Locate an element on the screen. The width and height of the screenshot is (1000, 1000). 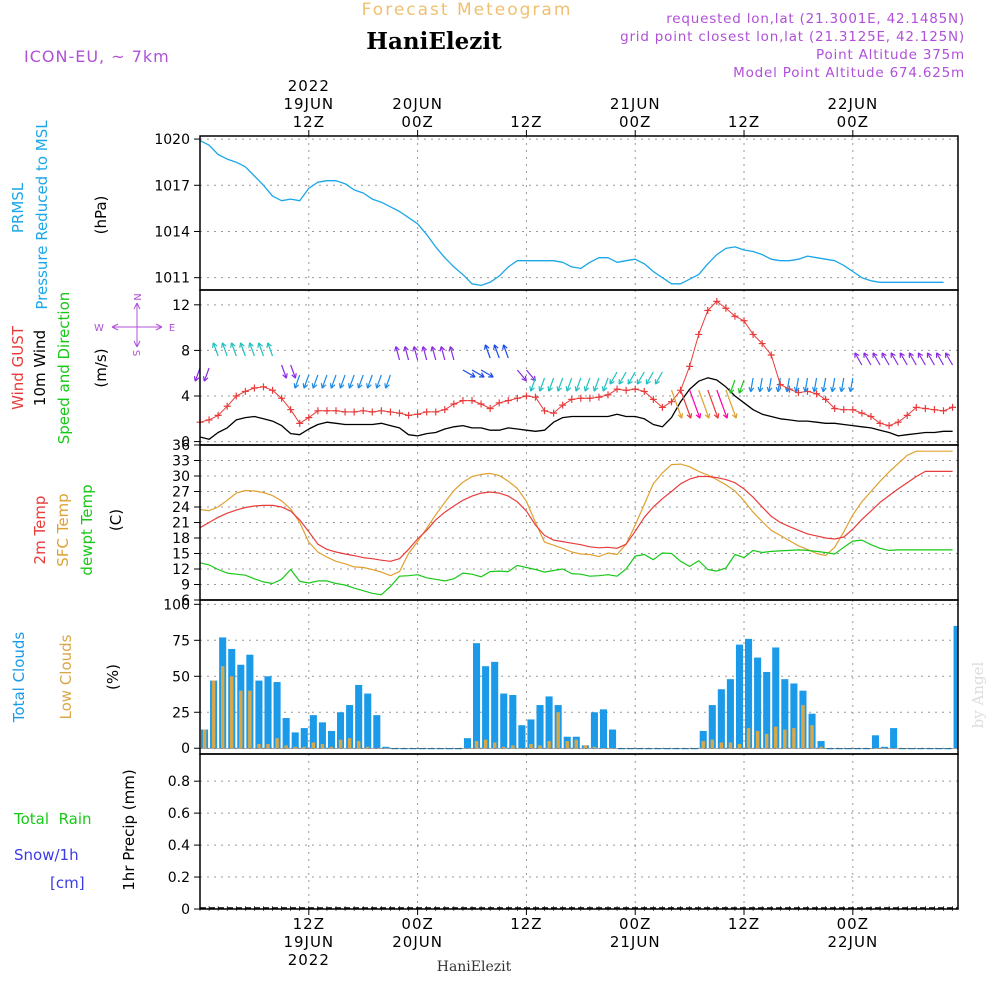
dewpt-line is located at coordinates (576, 567).